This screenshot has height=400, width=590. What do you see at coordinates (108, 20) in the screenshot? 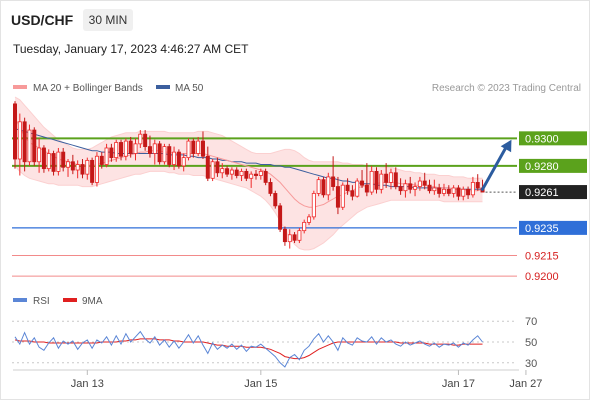
I see `timeframe-badge: 30 MIN` at bounding box center [108, 20].